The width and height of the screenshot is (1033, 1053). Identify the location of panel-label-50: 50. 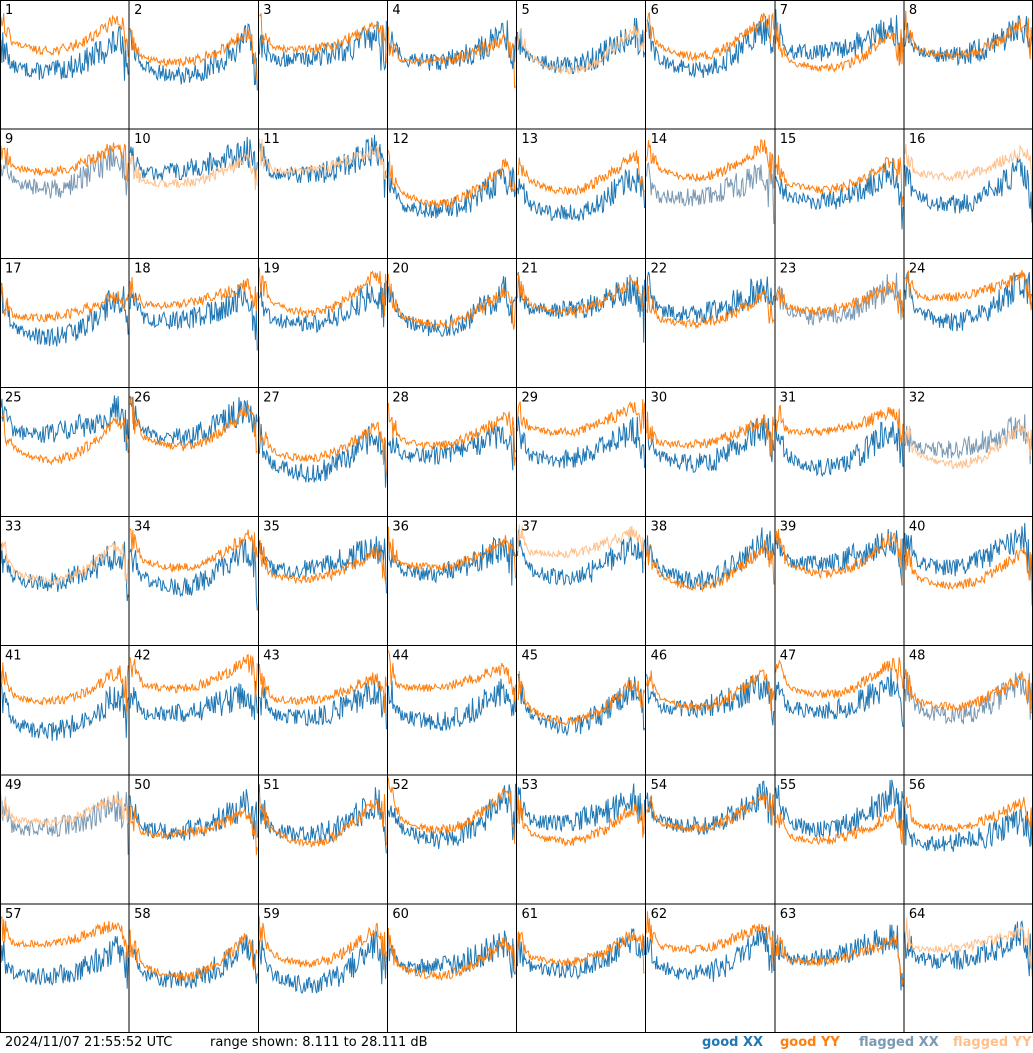
(142, 785).